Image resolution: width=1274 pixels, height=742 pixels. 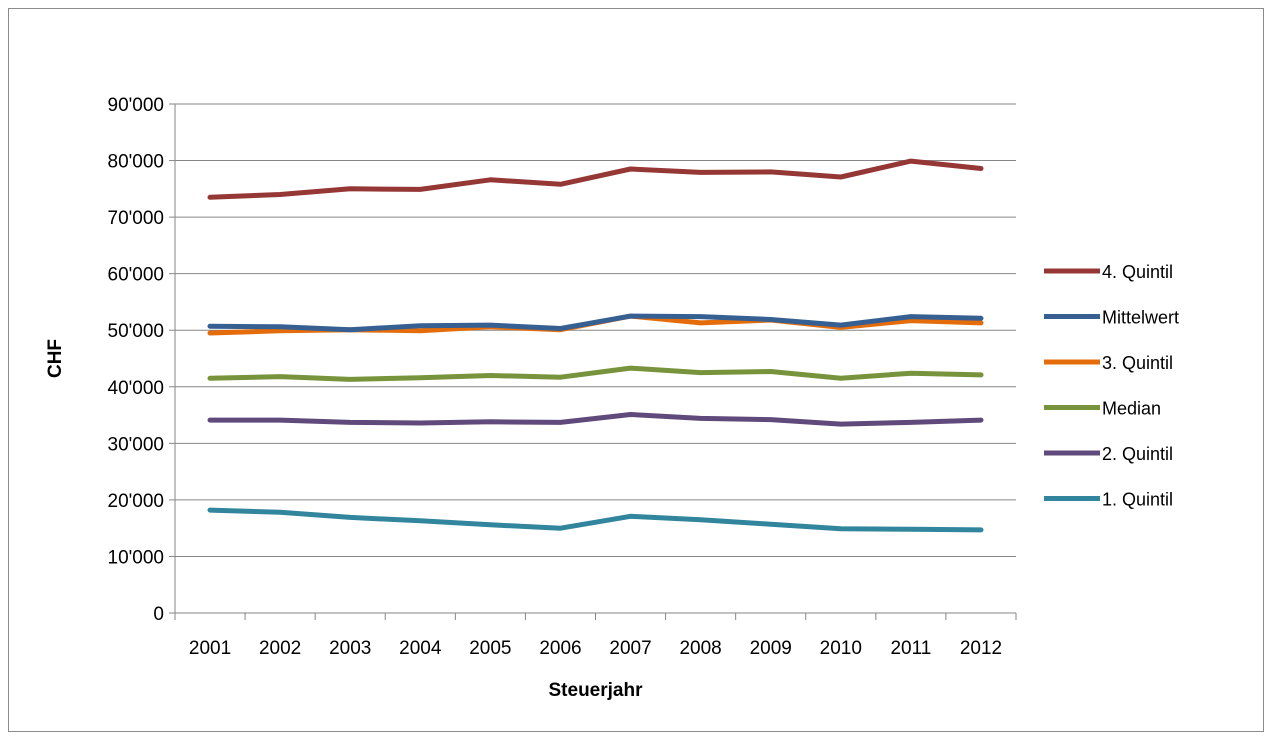 I want to click on x-tick-label: 2011, so click(x=910, y=648).